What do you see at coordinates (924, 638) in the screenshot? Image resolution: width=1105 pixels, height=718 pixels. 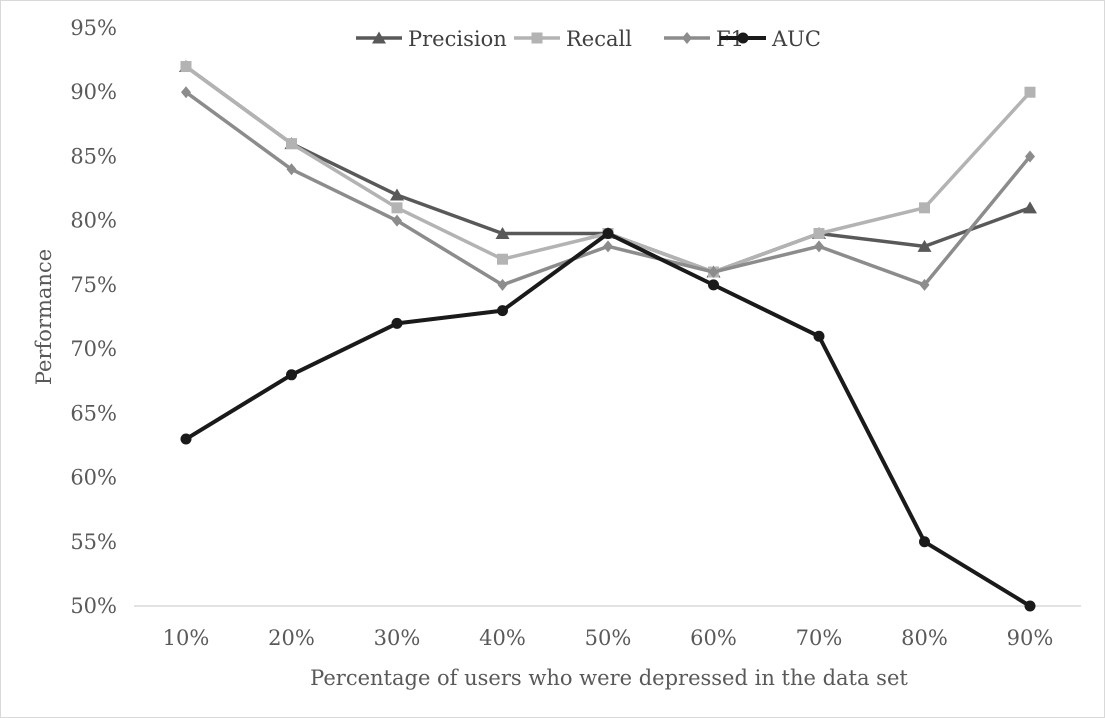 I see `x-tick-label: 80%` at bounding box center [924, 638].